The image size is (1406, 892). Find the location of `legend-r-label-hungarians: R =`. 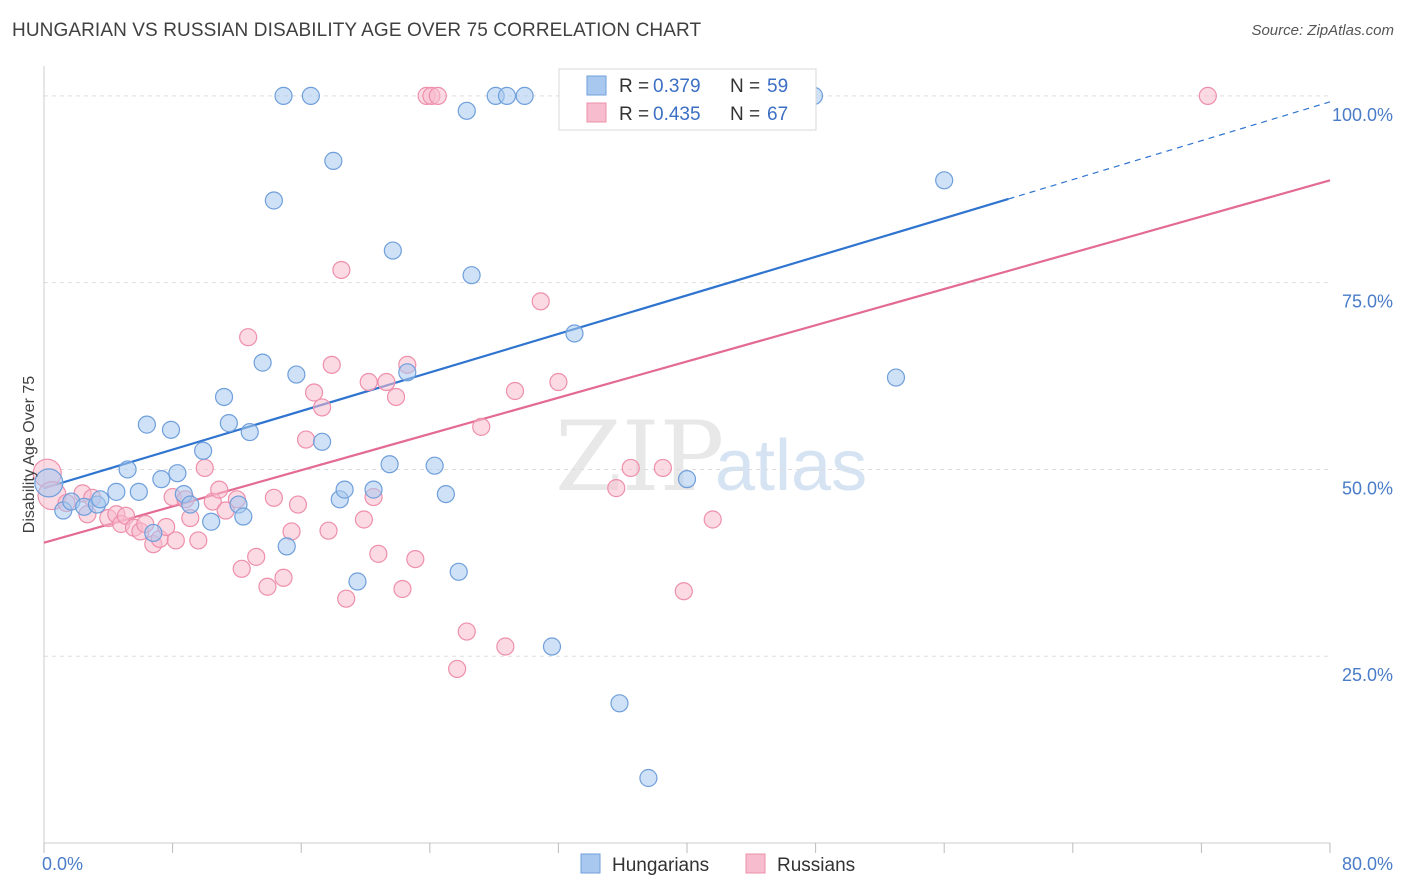

legend-r-label-hungarians: R = is located at coordinates (634, 86).